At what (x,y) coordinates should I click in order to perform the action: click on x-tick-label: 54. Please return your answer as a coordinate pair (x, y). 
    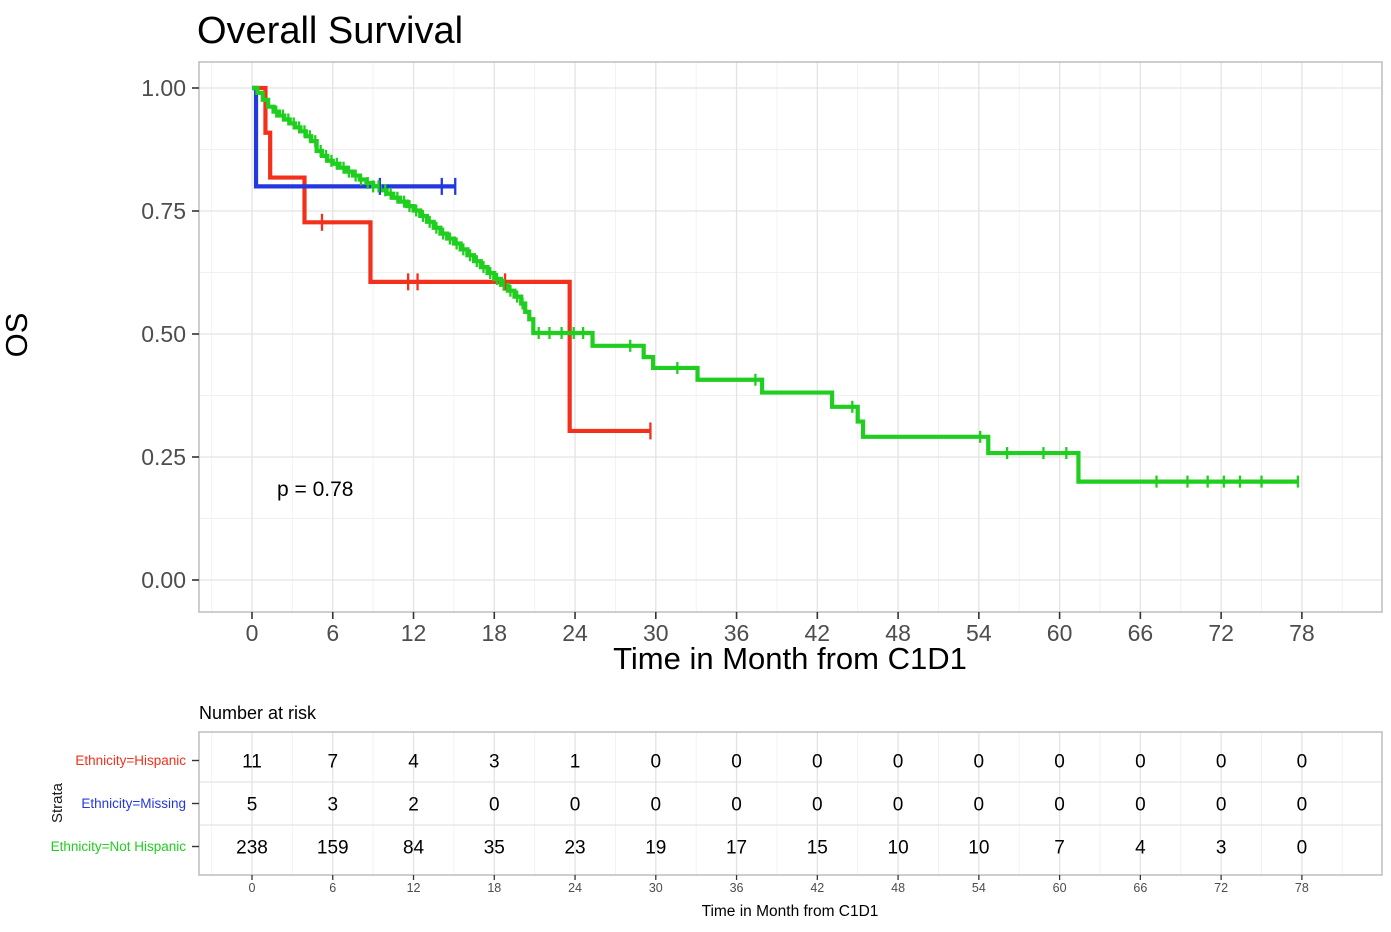
    Looking at the image, I should click on (979, 633).